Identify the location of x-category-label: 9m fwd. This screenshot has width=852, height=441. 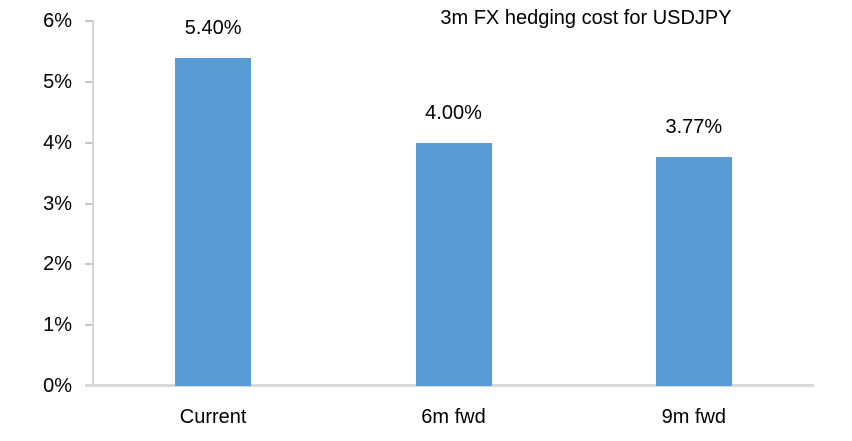
(694, 417).